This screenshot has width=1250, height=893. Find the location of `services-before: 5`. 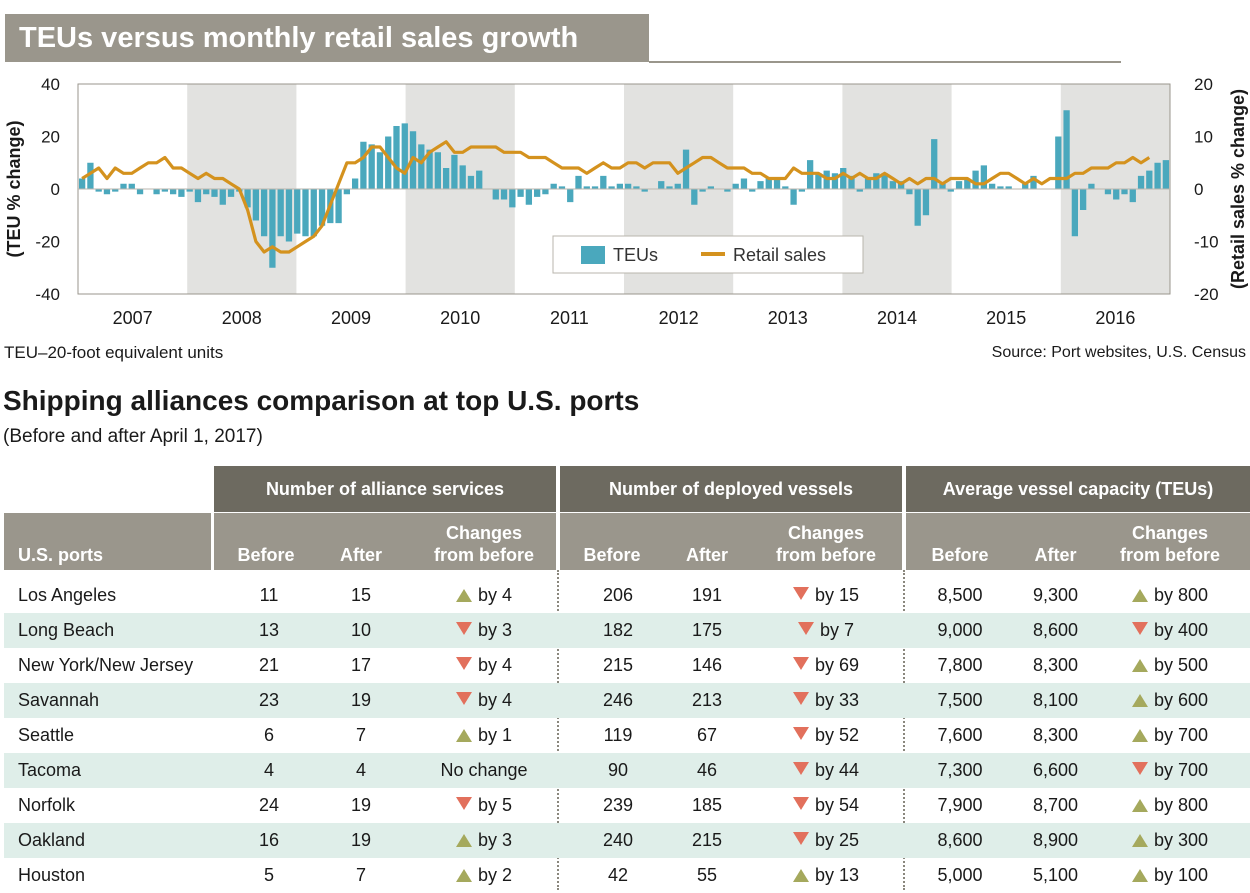

services-before: 5 is located at coordinates (269, 875).